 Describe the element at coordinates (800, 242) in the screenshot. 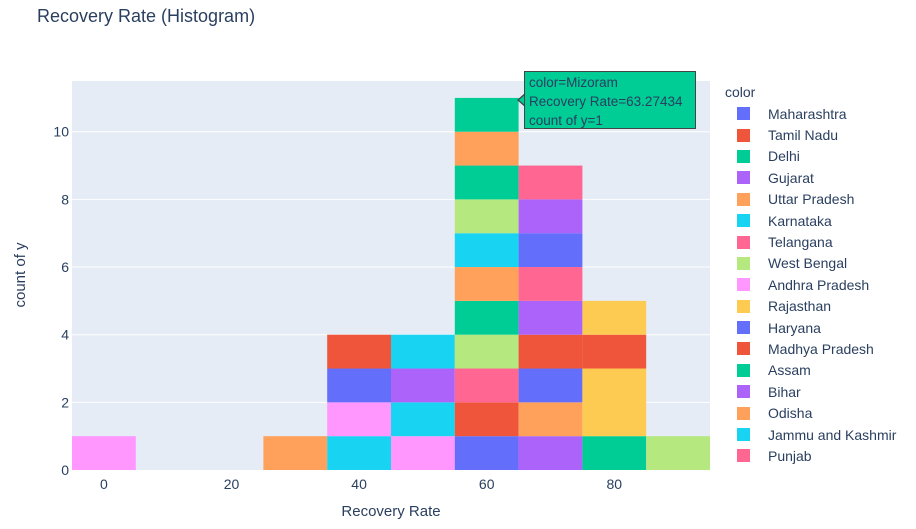

I see `legend-label: Telangana` at that location.